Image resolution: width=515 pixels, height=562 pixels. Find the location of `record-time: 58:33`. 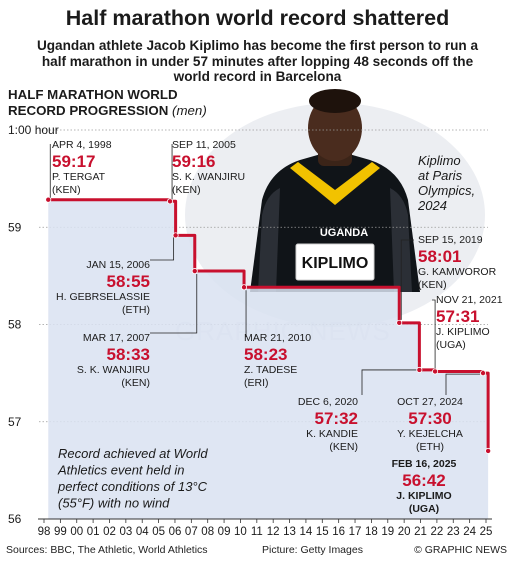

record-time: 58:33 is located at coordinates (128, 354).